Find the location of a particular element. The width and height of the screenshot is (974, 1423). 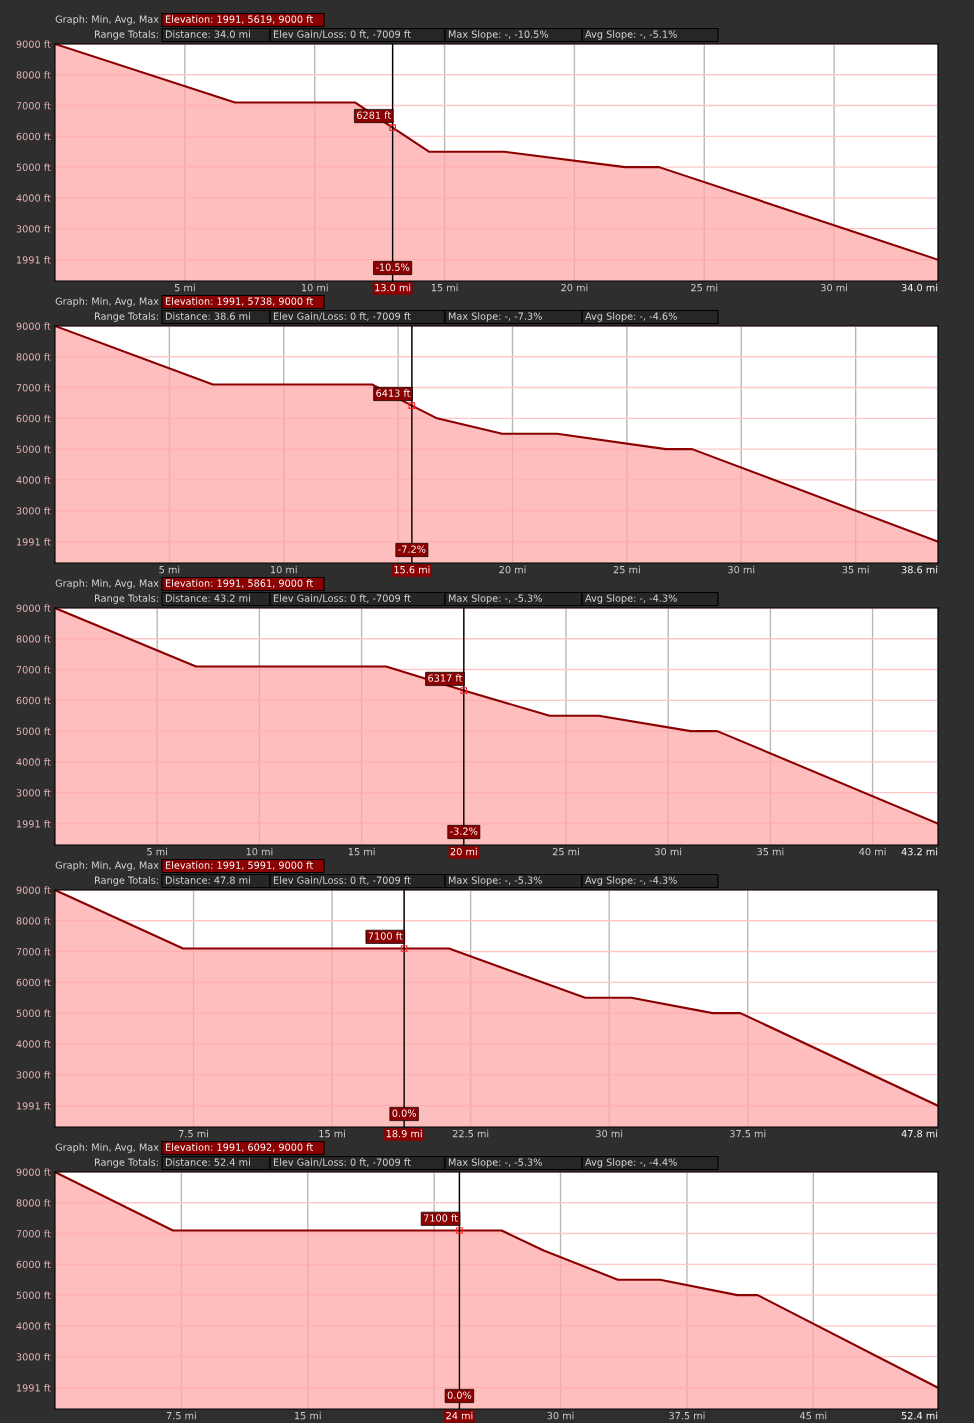

text: Distance: 38.6 mi is located at coordinates (207, 316).